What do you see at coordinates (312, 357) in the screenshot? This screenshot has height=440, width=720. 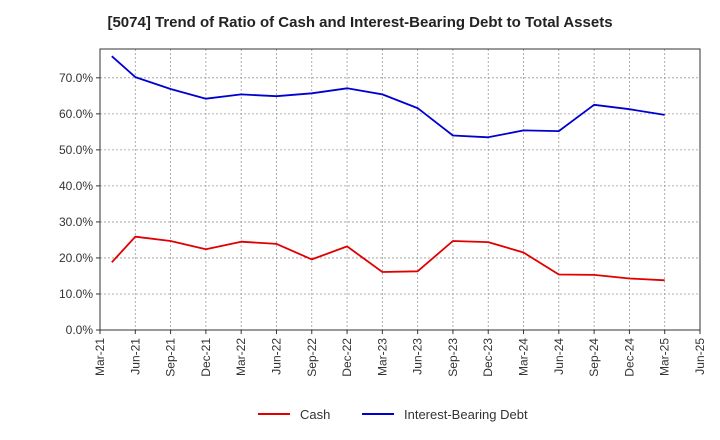 I see `x-tick-label: Sep-22` at bounding box center [312, 357].